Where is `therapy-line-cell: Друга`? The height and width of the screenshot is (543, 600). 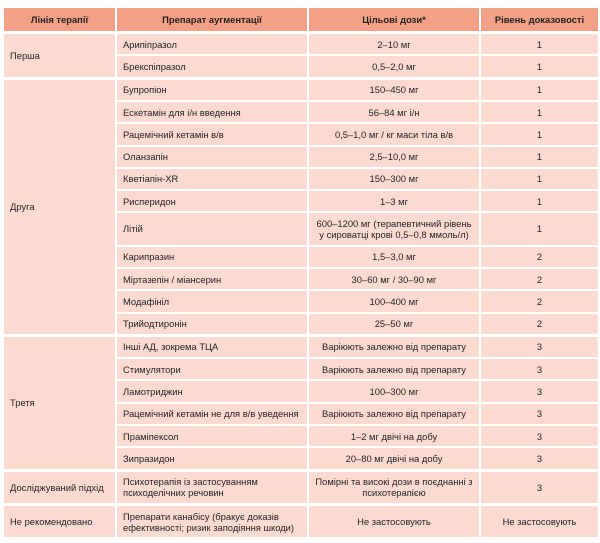 therapy-line-cell: Друга is located at coordinates (59, 206).